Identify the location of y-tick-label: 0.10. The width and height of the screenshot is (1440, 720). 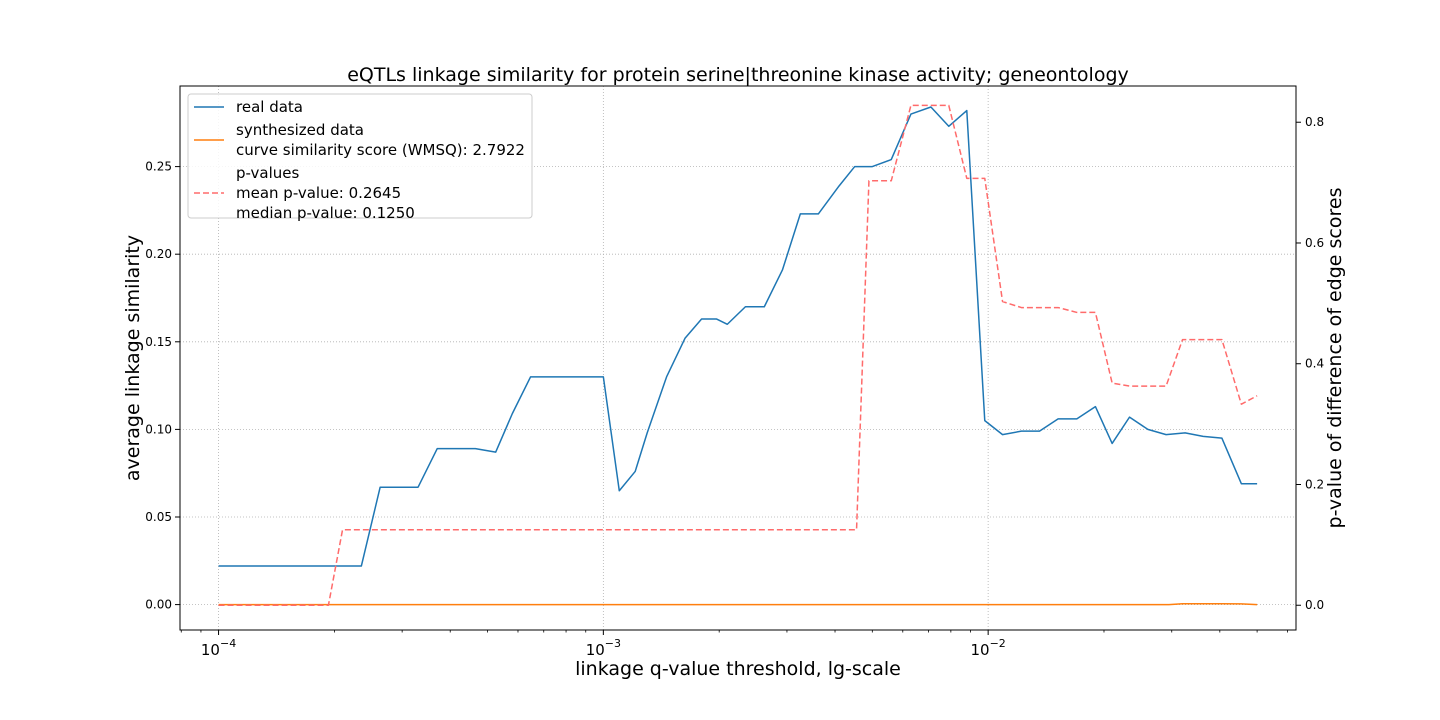
(158, 429).